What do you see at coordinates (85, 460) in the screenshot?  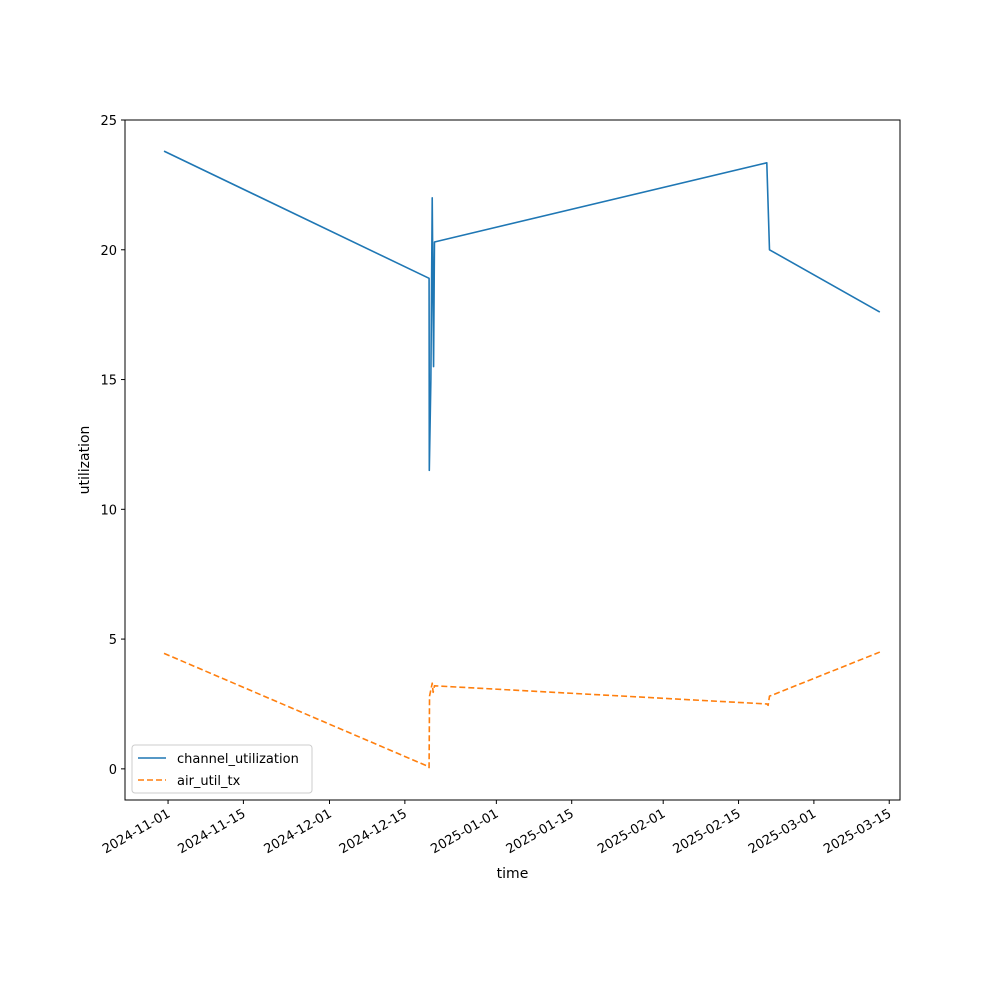 I see `y-axis-label: utilization` at bounding box center [85, 460].